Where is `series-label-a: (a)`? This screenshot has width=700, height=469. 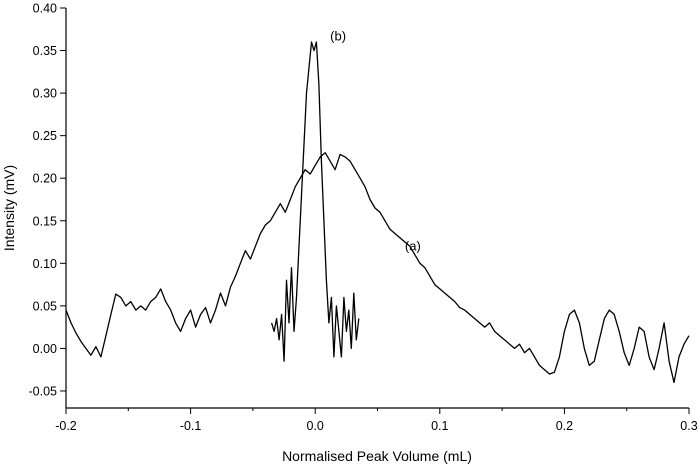
series-label-a: (a) is located at coordinates (413, 246).